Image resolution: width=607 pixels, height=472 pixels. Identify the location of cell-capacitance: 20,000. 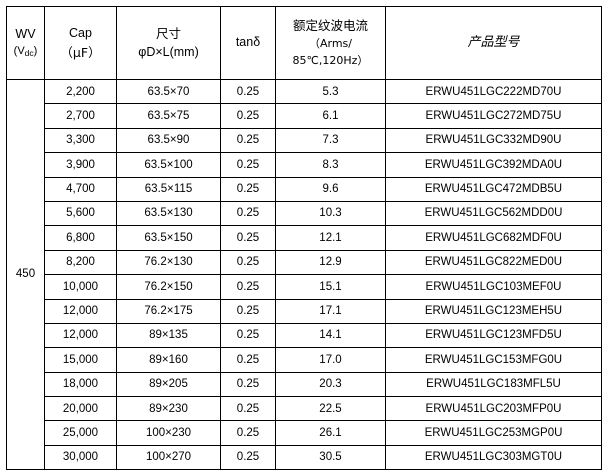
(80, 409).